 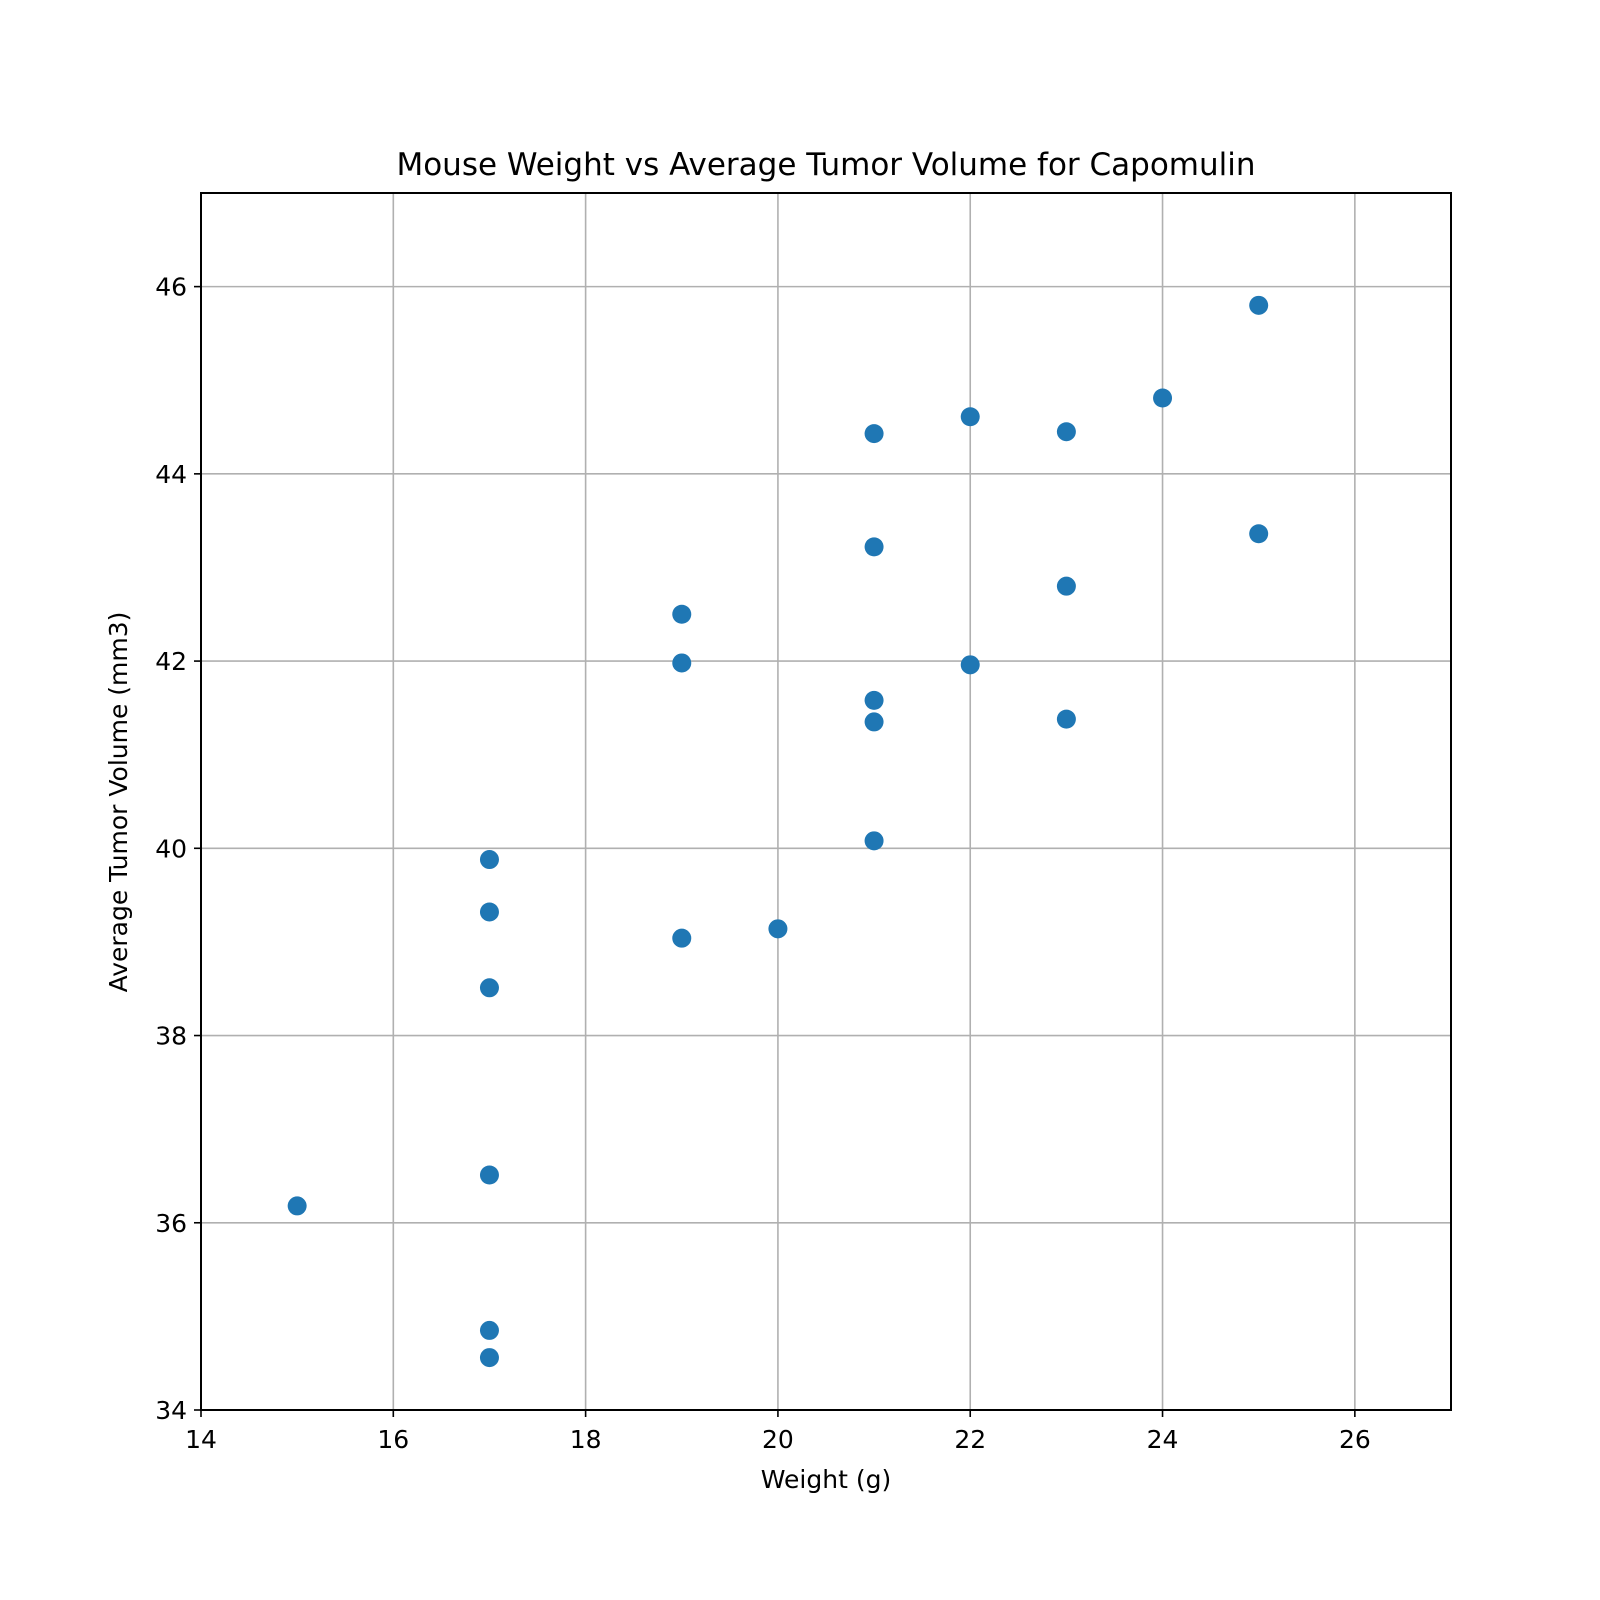 What do you see at coordinates (1163, 1439) in the screenshot?
I see `x-tick-label: 24` at bounding box center [1163, 1439].